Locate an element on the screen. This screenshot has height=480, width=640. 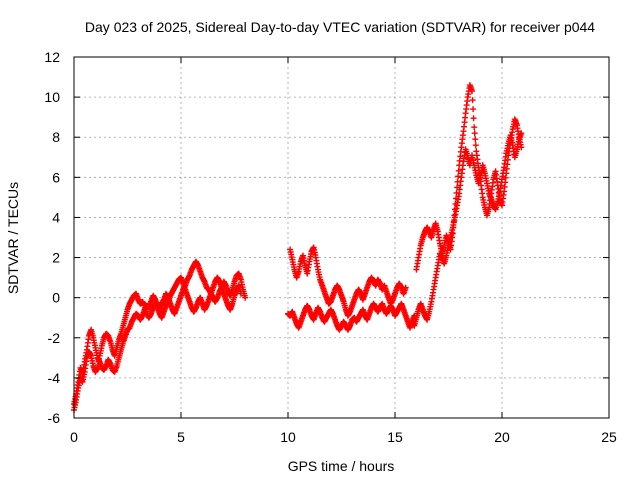
y-tick-label: -6 is located at coordinates (54, 418).